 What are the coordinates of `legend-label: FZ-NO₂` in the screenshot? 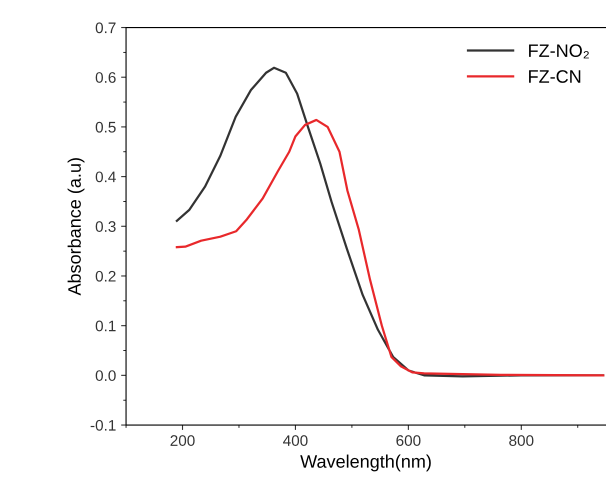 It's located at (559, 51).